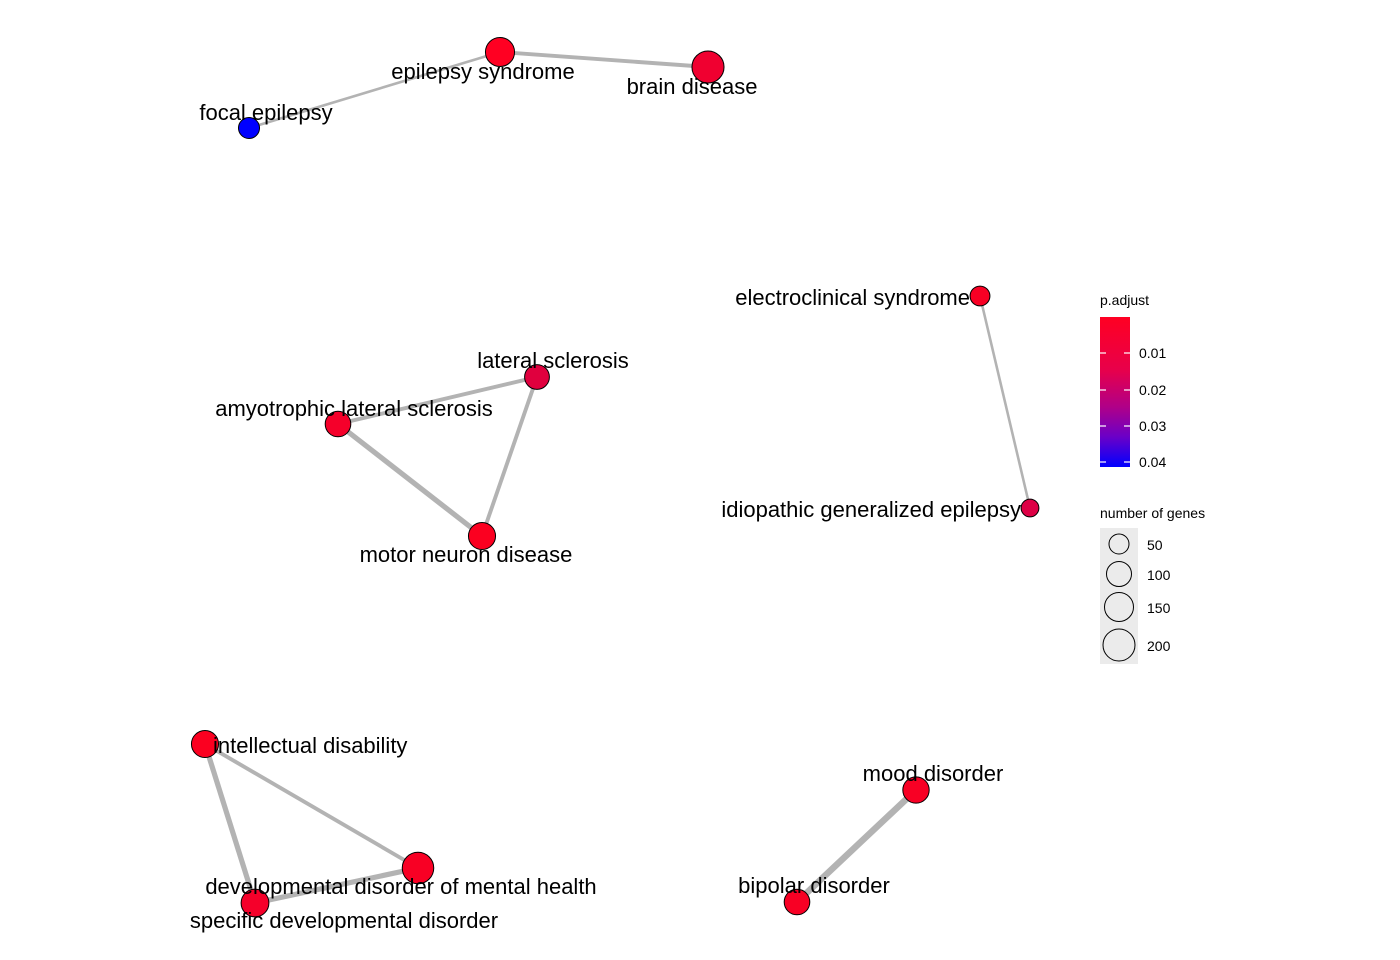 The image size is (1400, 960). I want to click on node-label-developmental_disorder_of_mental_health: developmental disorder of mental health, so click(400, 886).